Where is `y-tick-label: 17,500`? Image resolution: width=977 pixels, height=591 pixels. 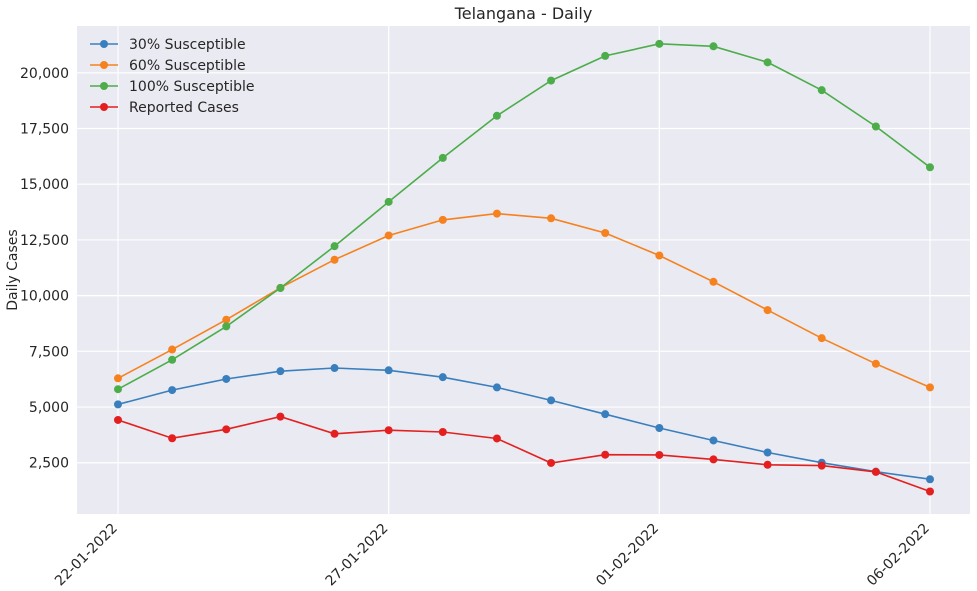 y-tick-label: 17,500 is located at coordinates (44, 130).